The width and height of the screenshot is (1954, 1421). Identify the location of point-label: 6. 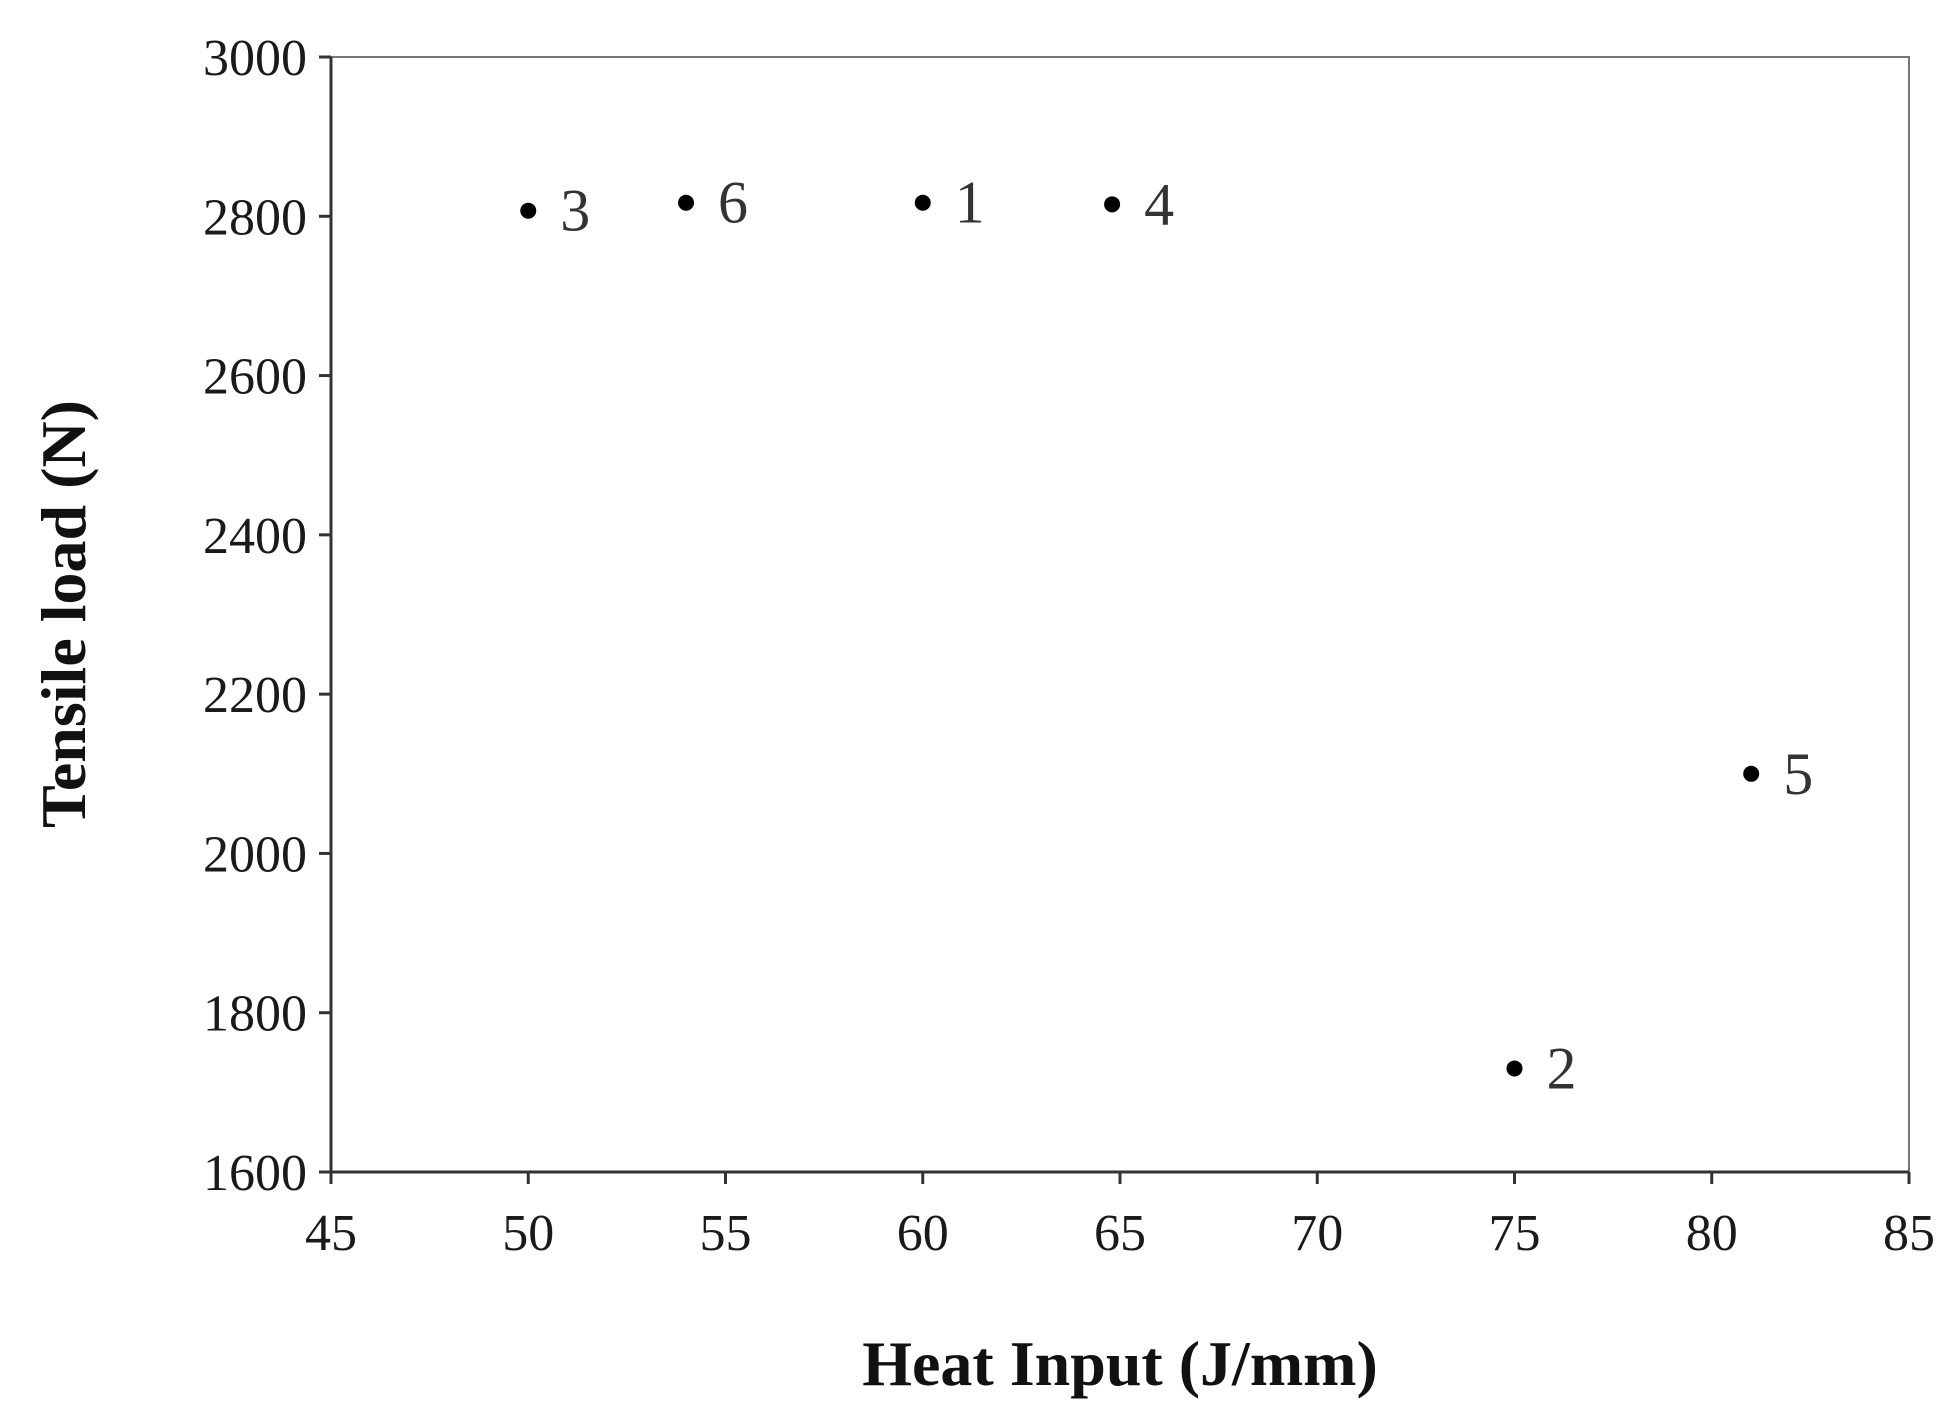
(733, 203).